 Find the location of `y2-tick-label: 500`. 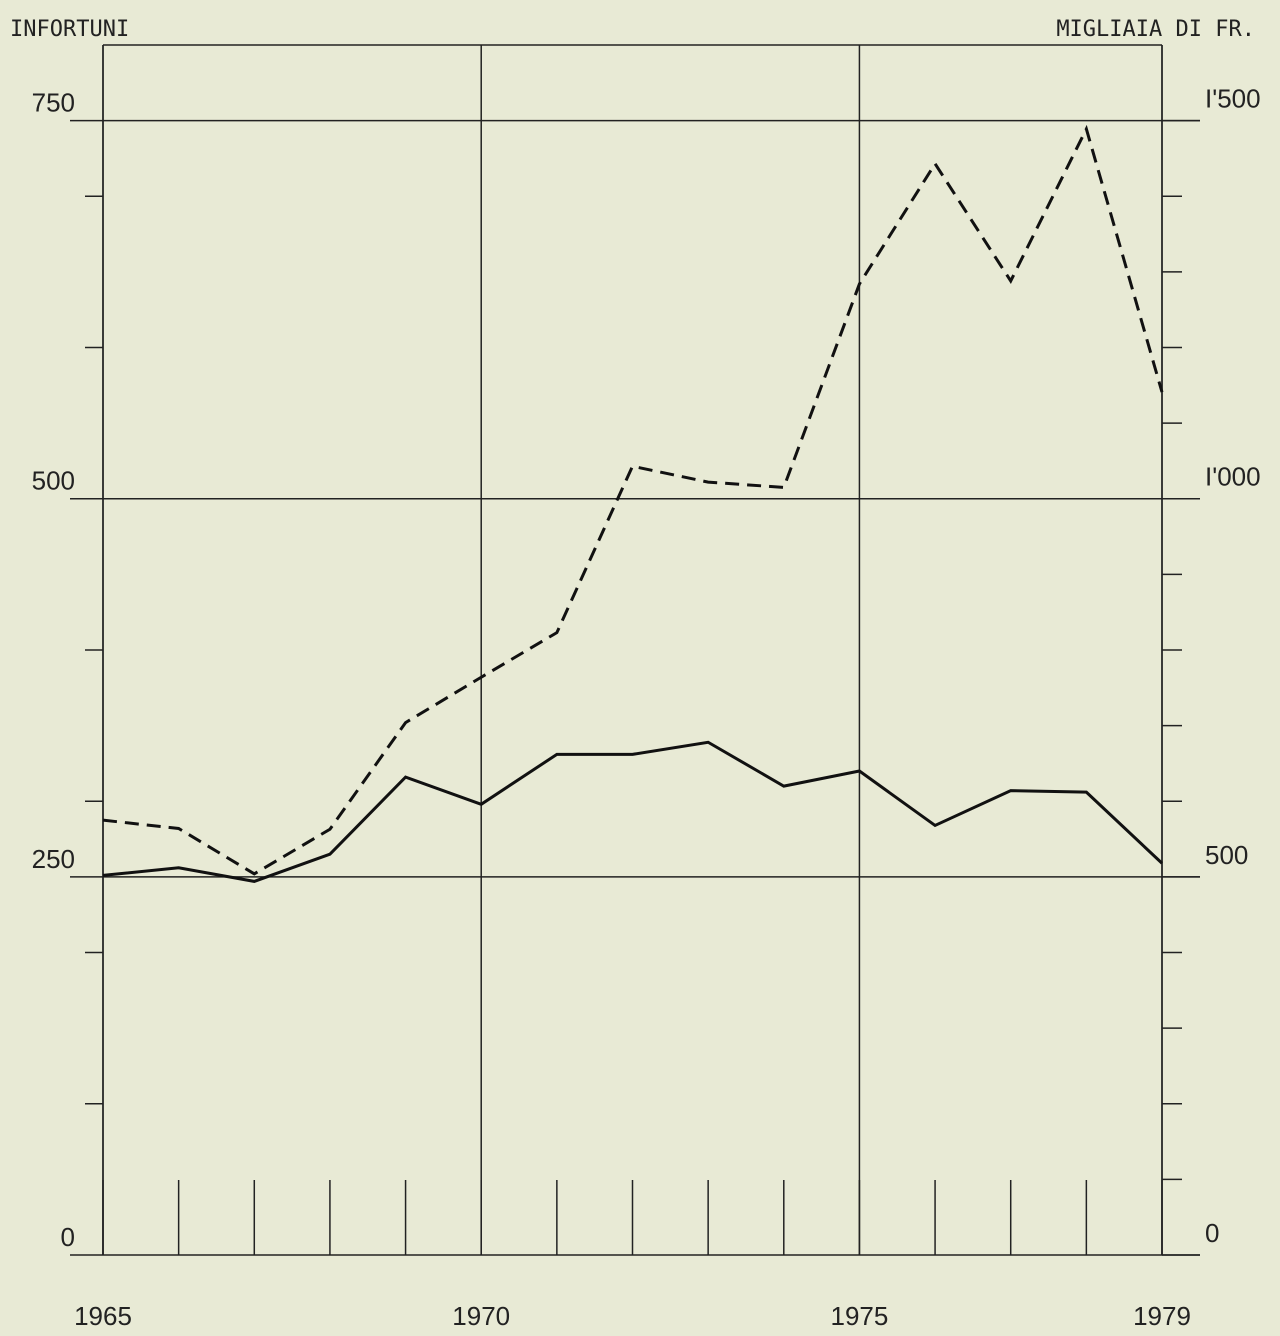

y2-tick-label: 500 is located at coordinates (1226, 855).